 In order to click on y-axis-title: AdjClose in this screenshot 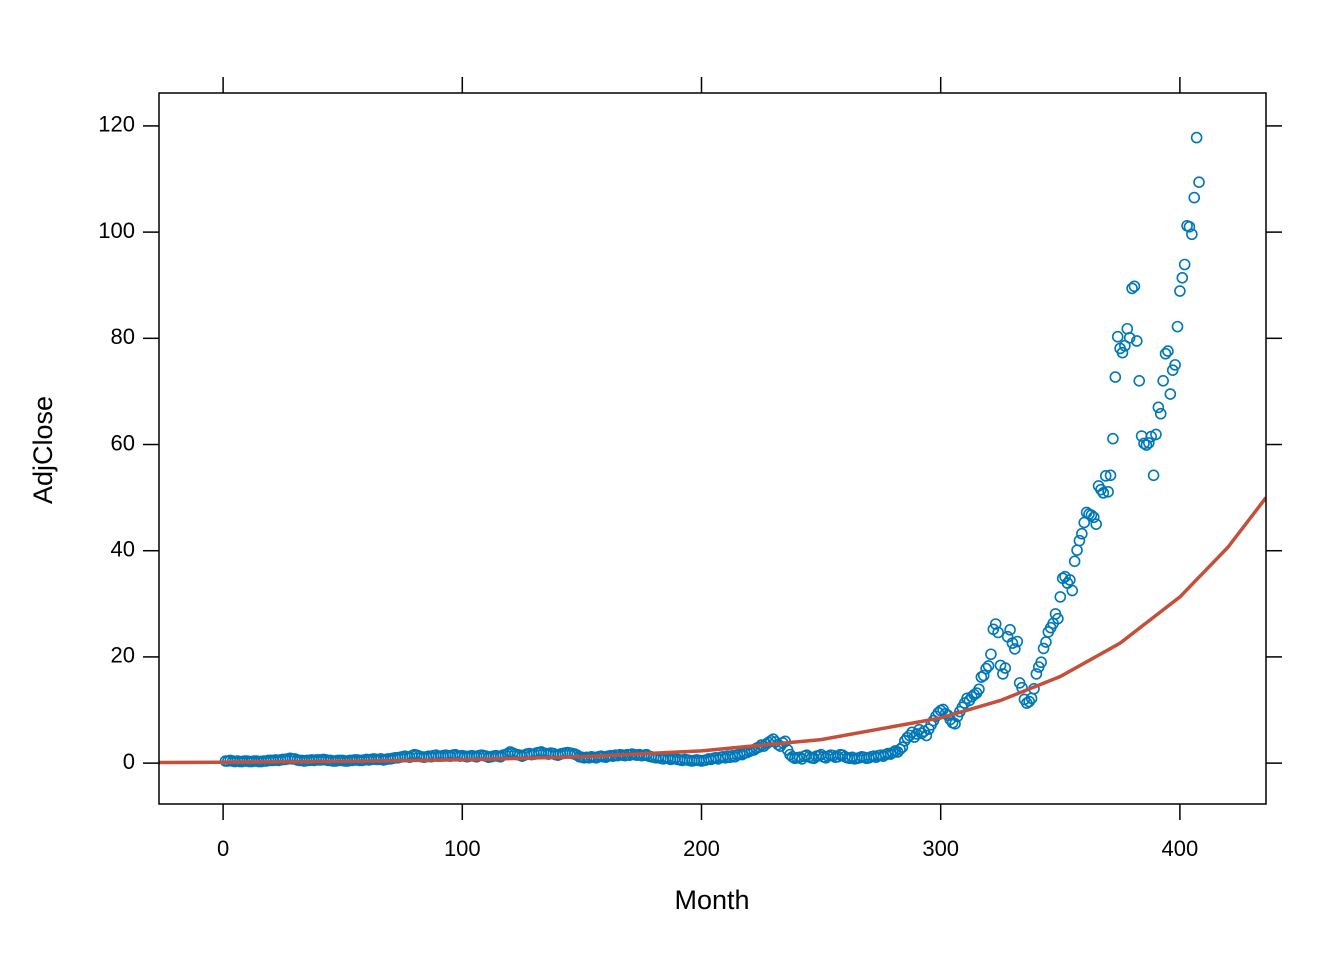, I will do `click(43, 450)`.